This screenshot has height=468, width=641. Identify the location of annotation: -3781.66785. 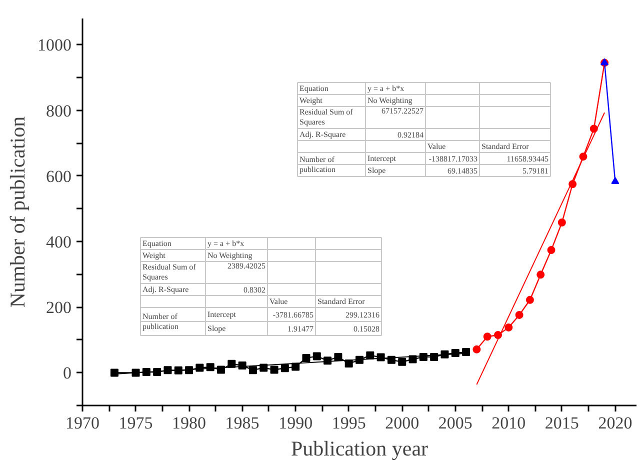
(293, 315).